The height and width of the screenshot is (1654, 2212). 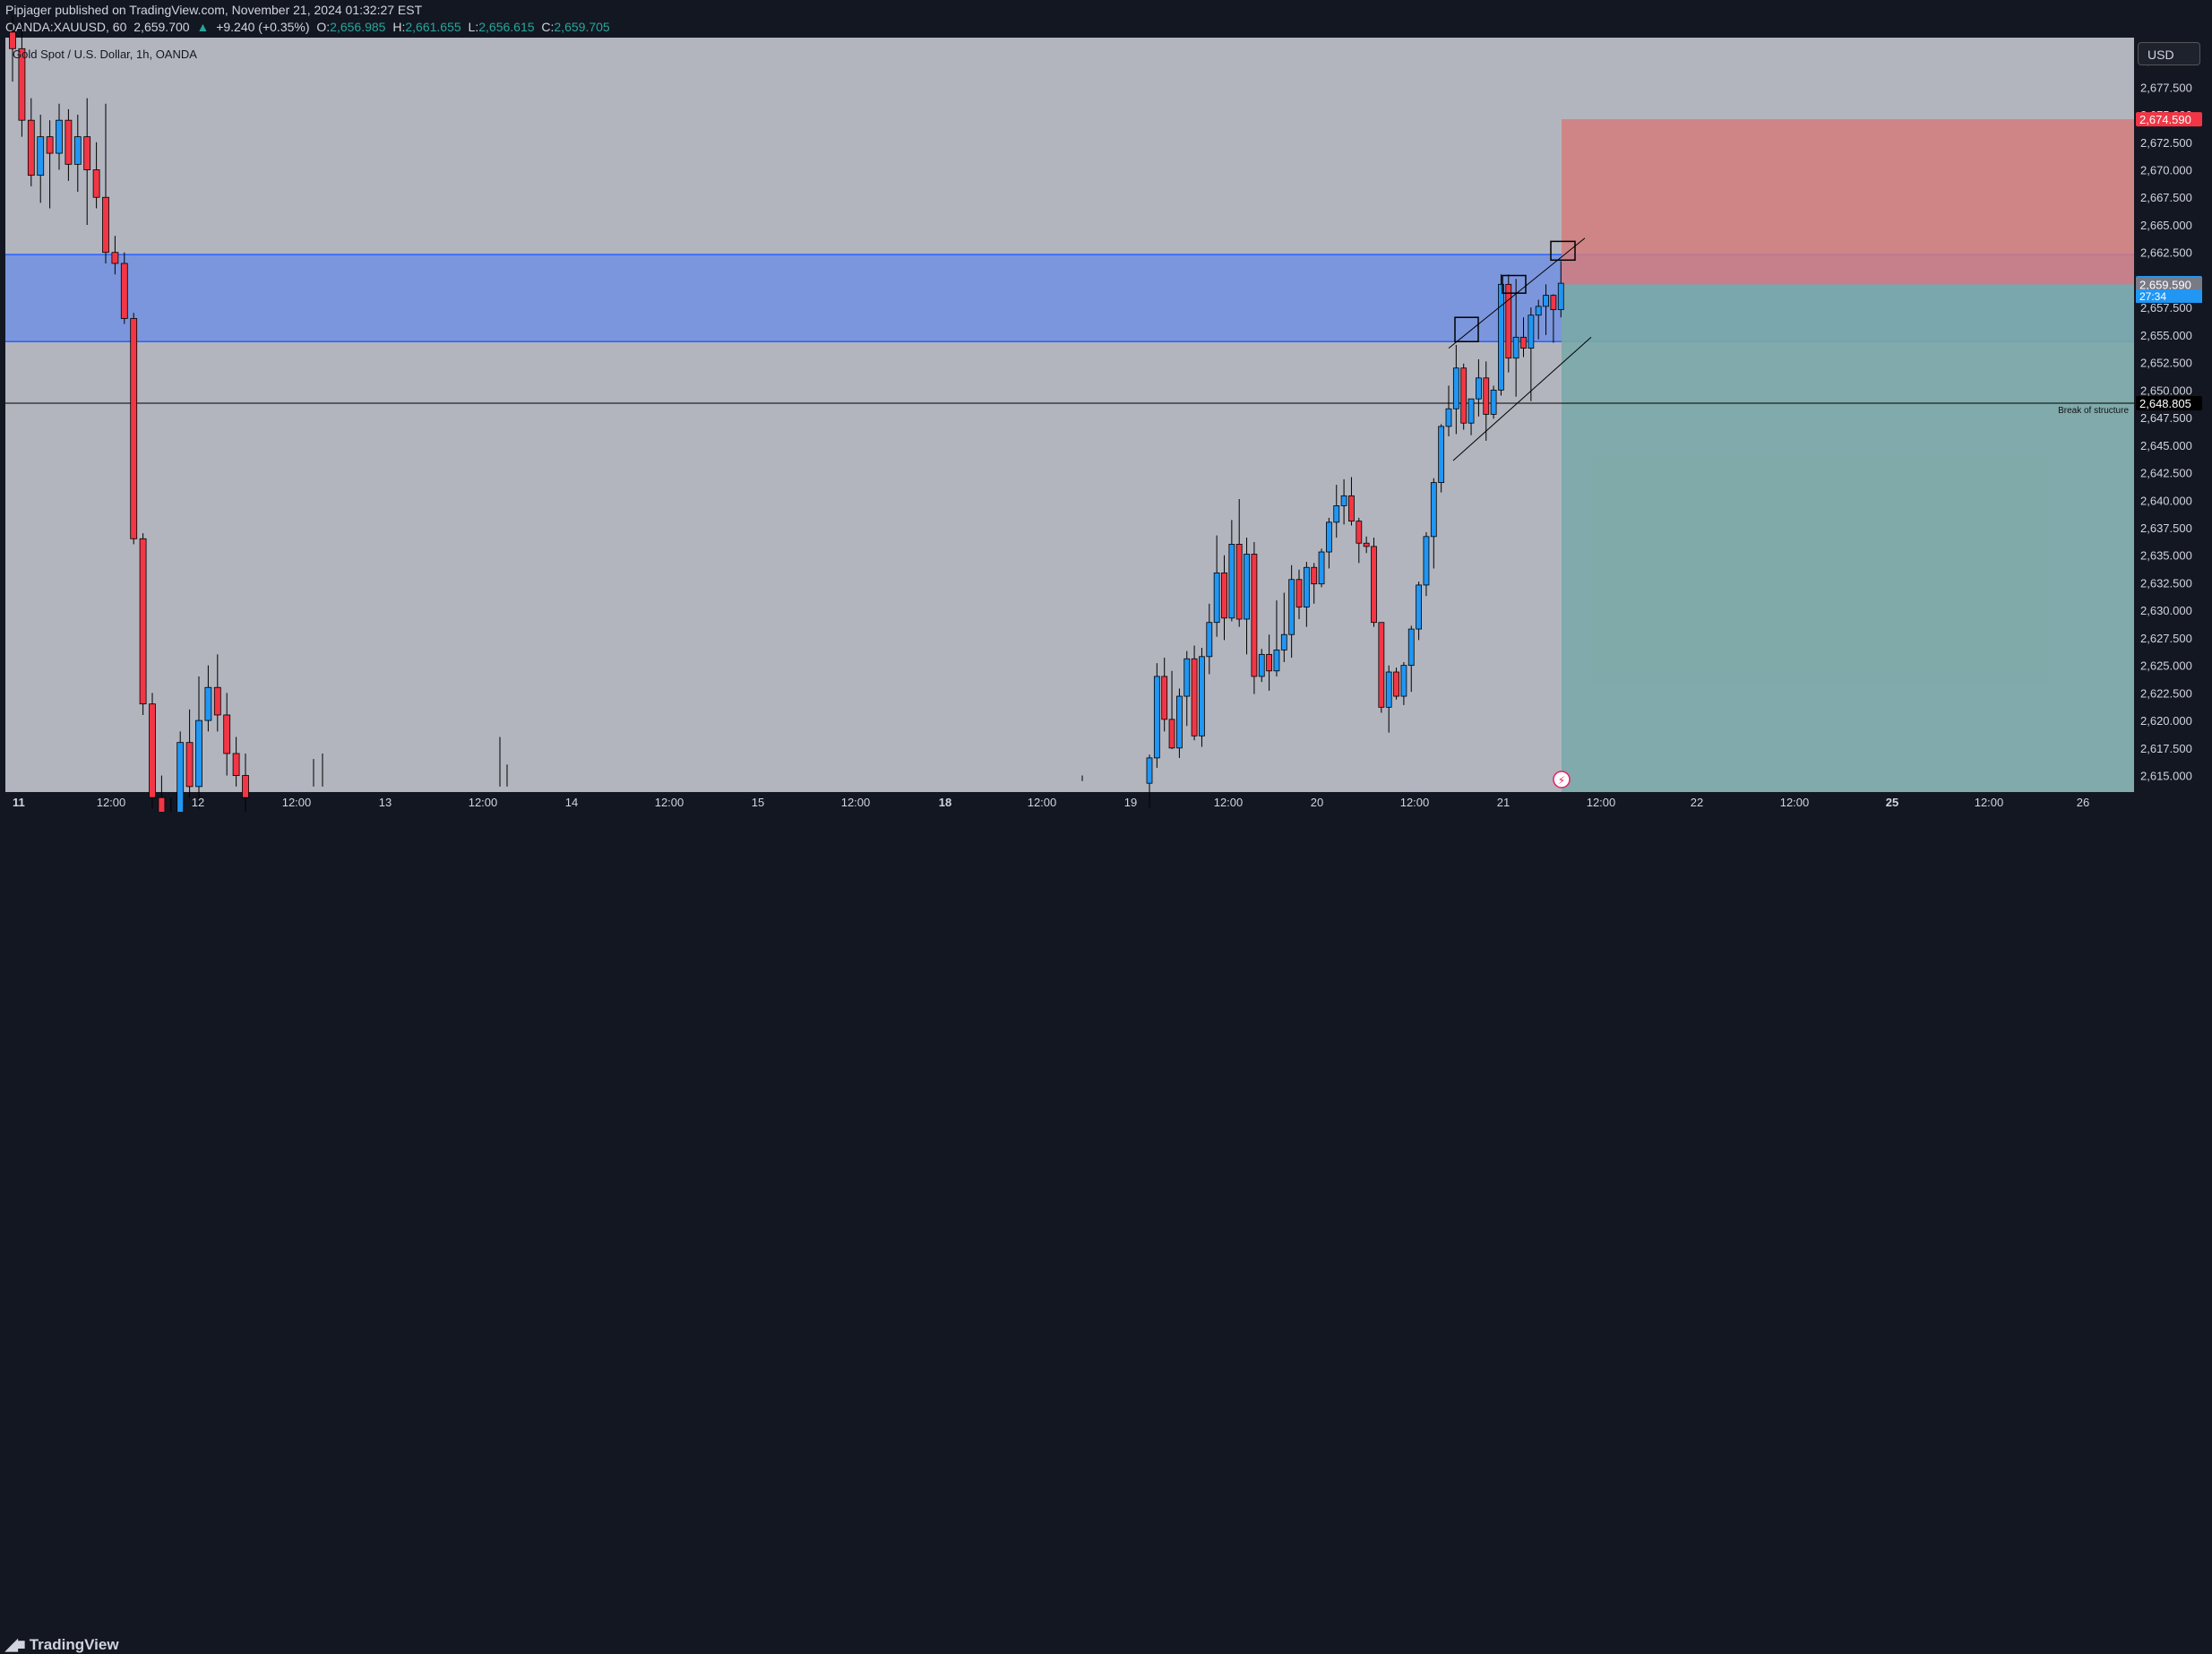 I want to click on x-tick-label-22: 26, so click(x=2083, y=802).